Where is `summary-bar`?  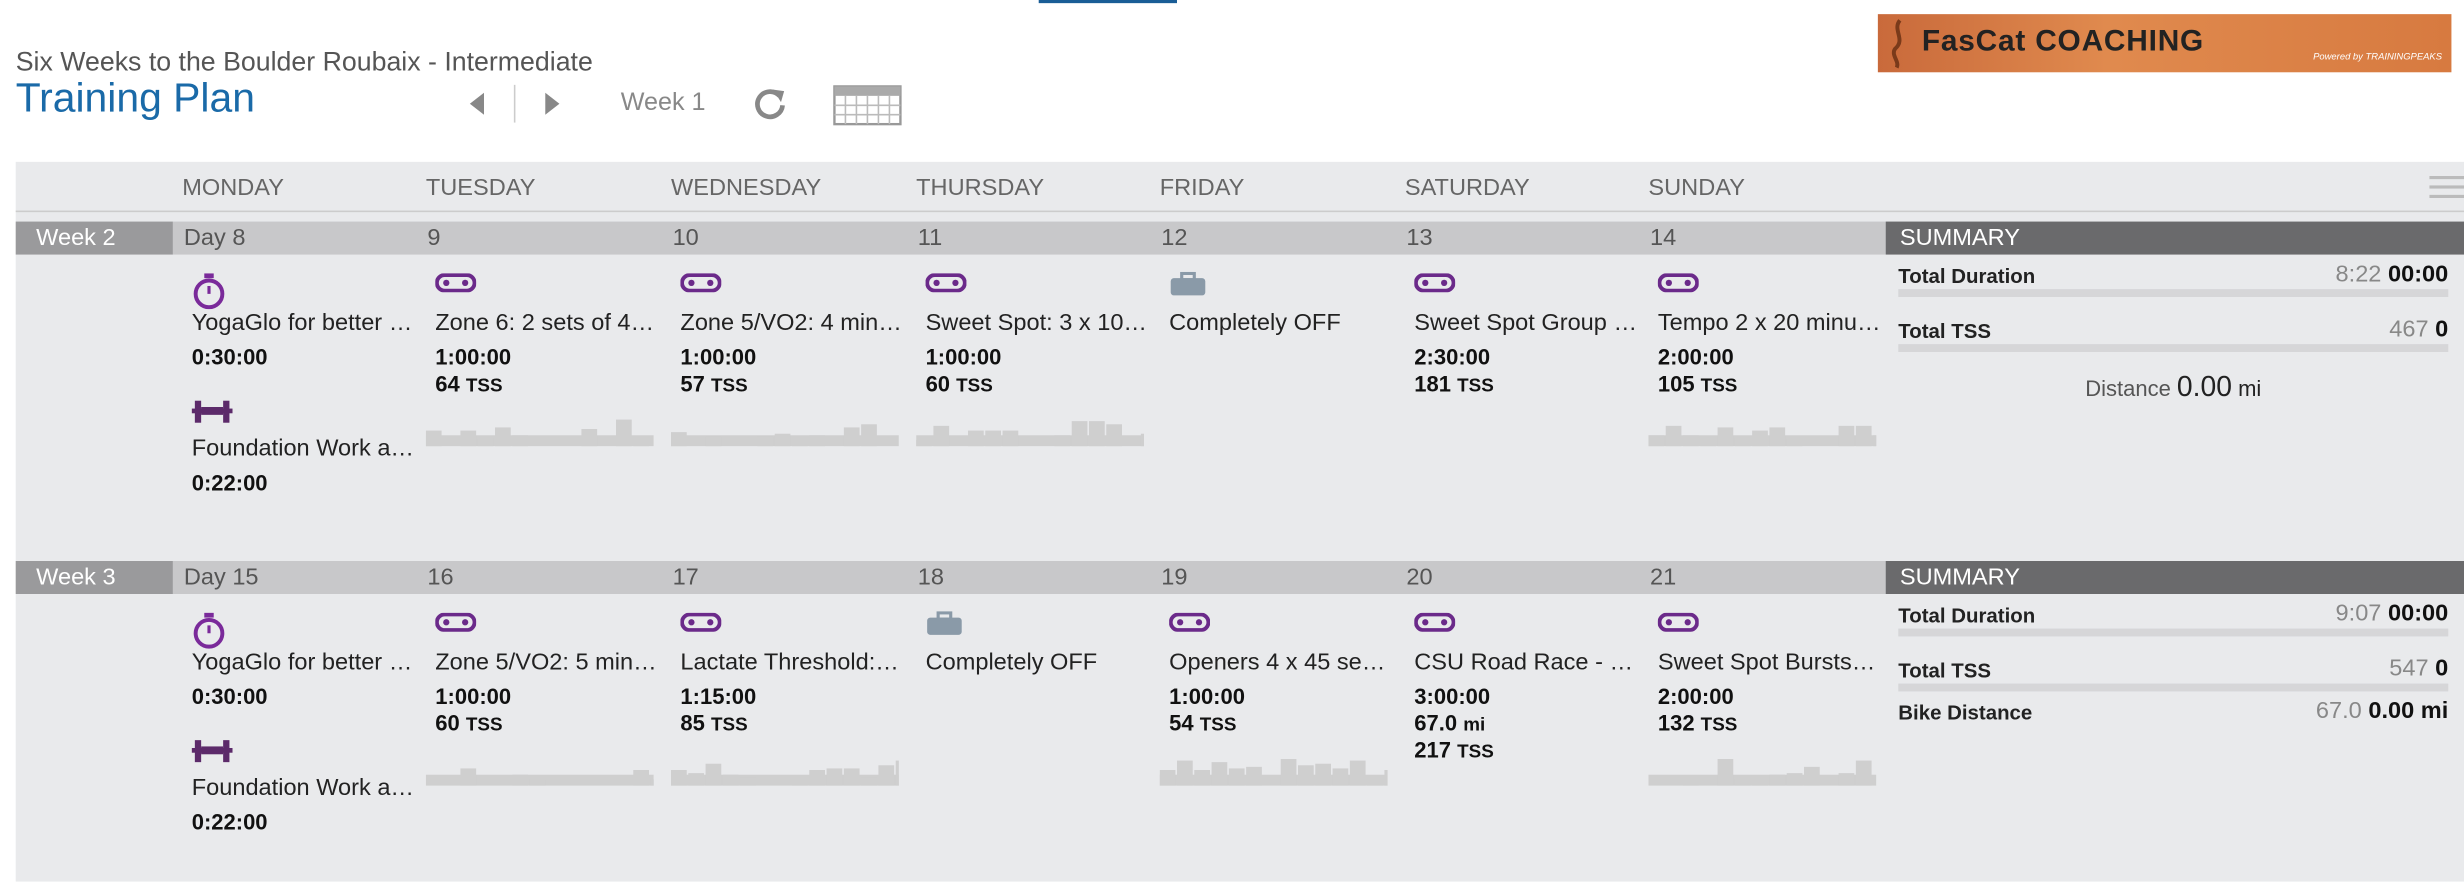 summary-bar is located at coordinates (2173, 293).